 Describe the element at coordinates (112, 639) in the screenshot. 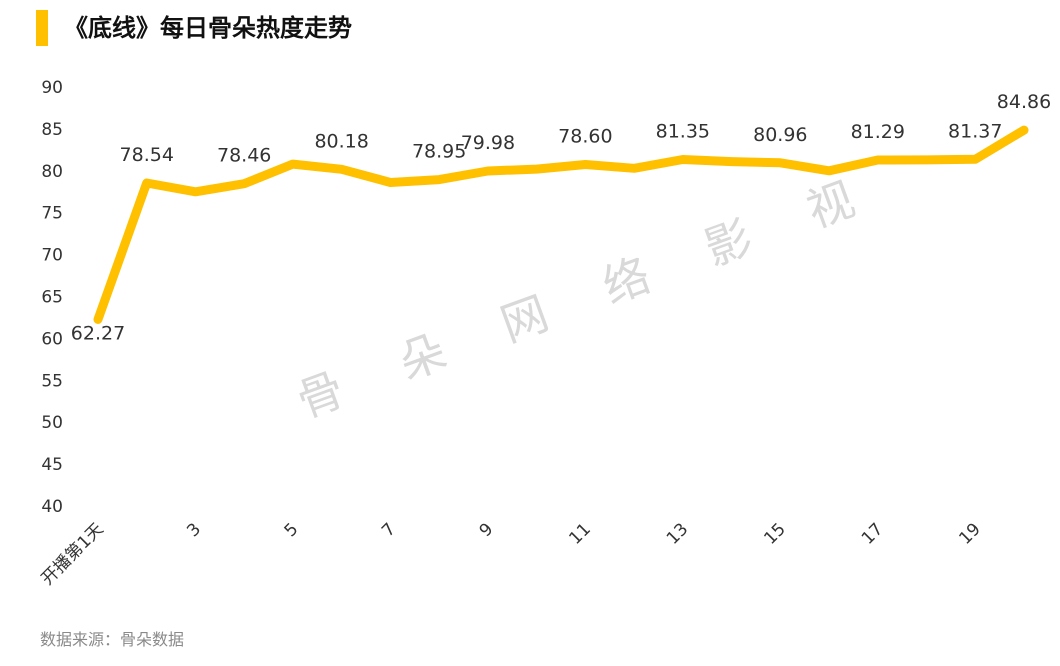

I see `data-source-note: 数据来源：骨朵数据` at that location.